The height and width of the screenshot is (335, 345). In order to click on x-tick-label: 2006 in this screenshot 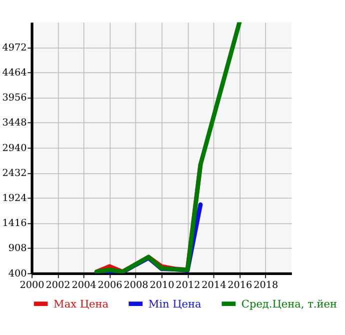, I will do `click(110, 285)`.